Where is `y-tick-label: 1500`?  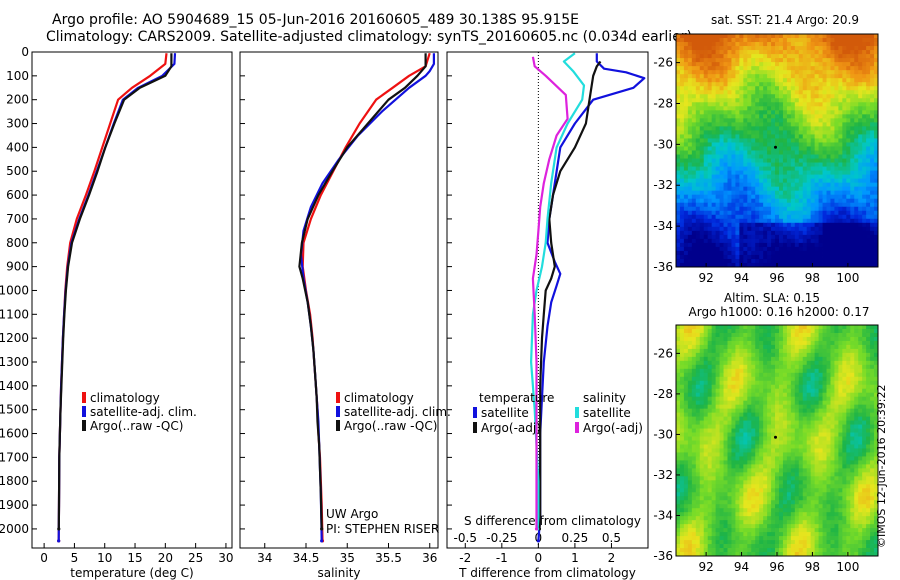
y-tick-label: 1500 is located at coordinates (14, 410).